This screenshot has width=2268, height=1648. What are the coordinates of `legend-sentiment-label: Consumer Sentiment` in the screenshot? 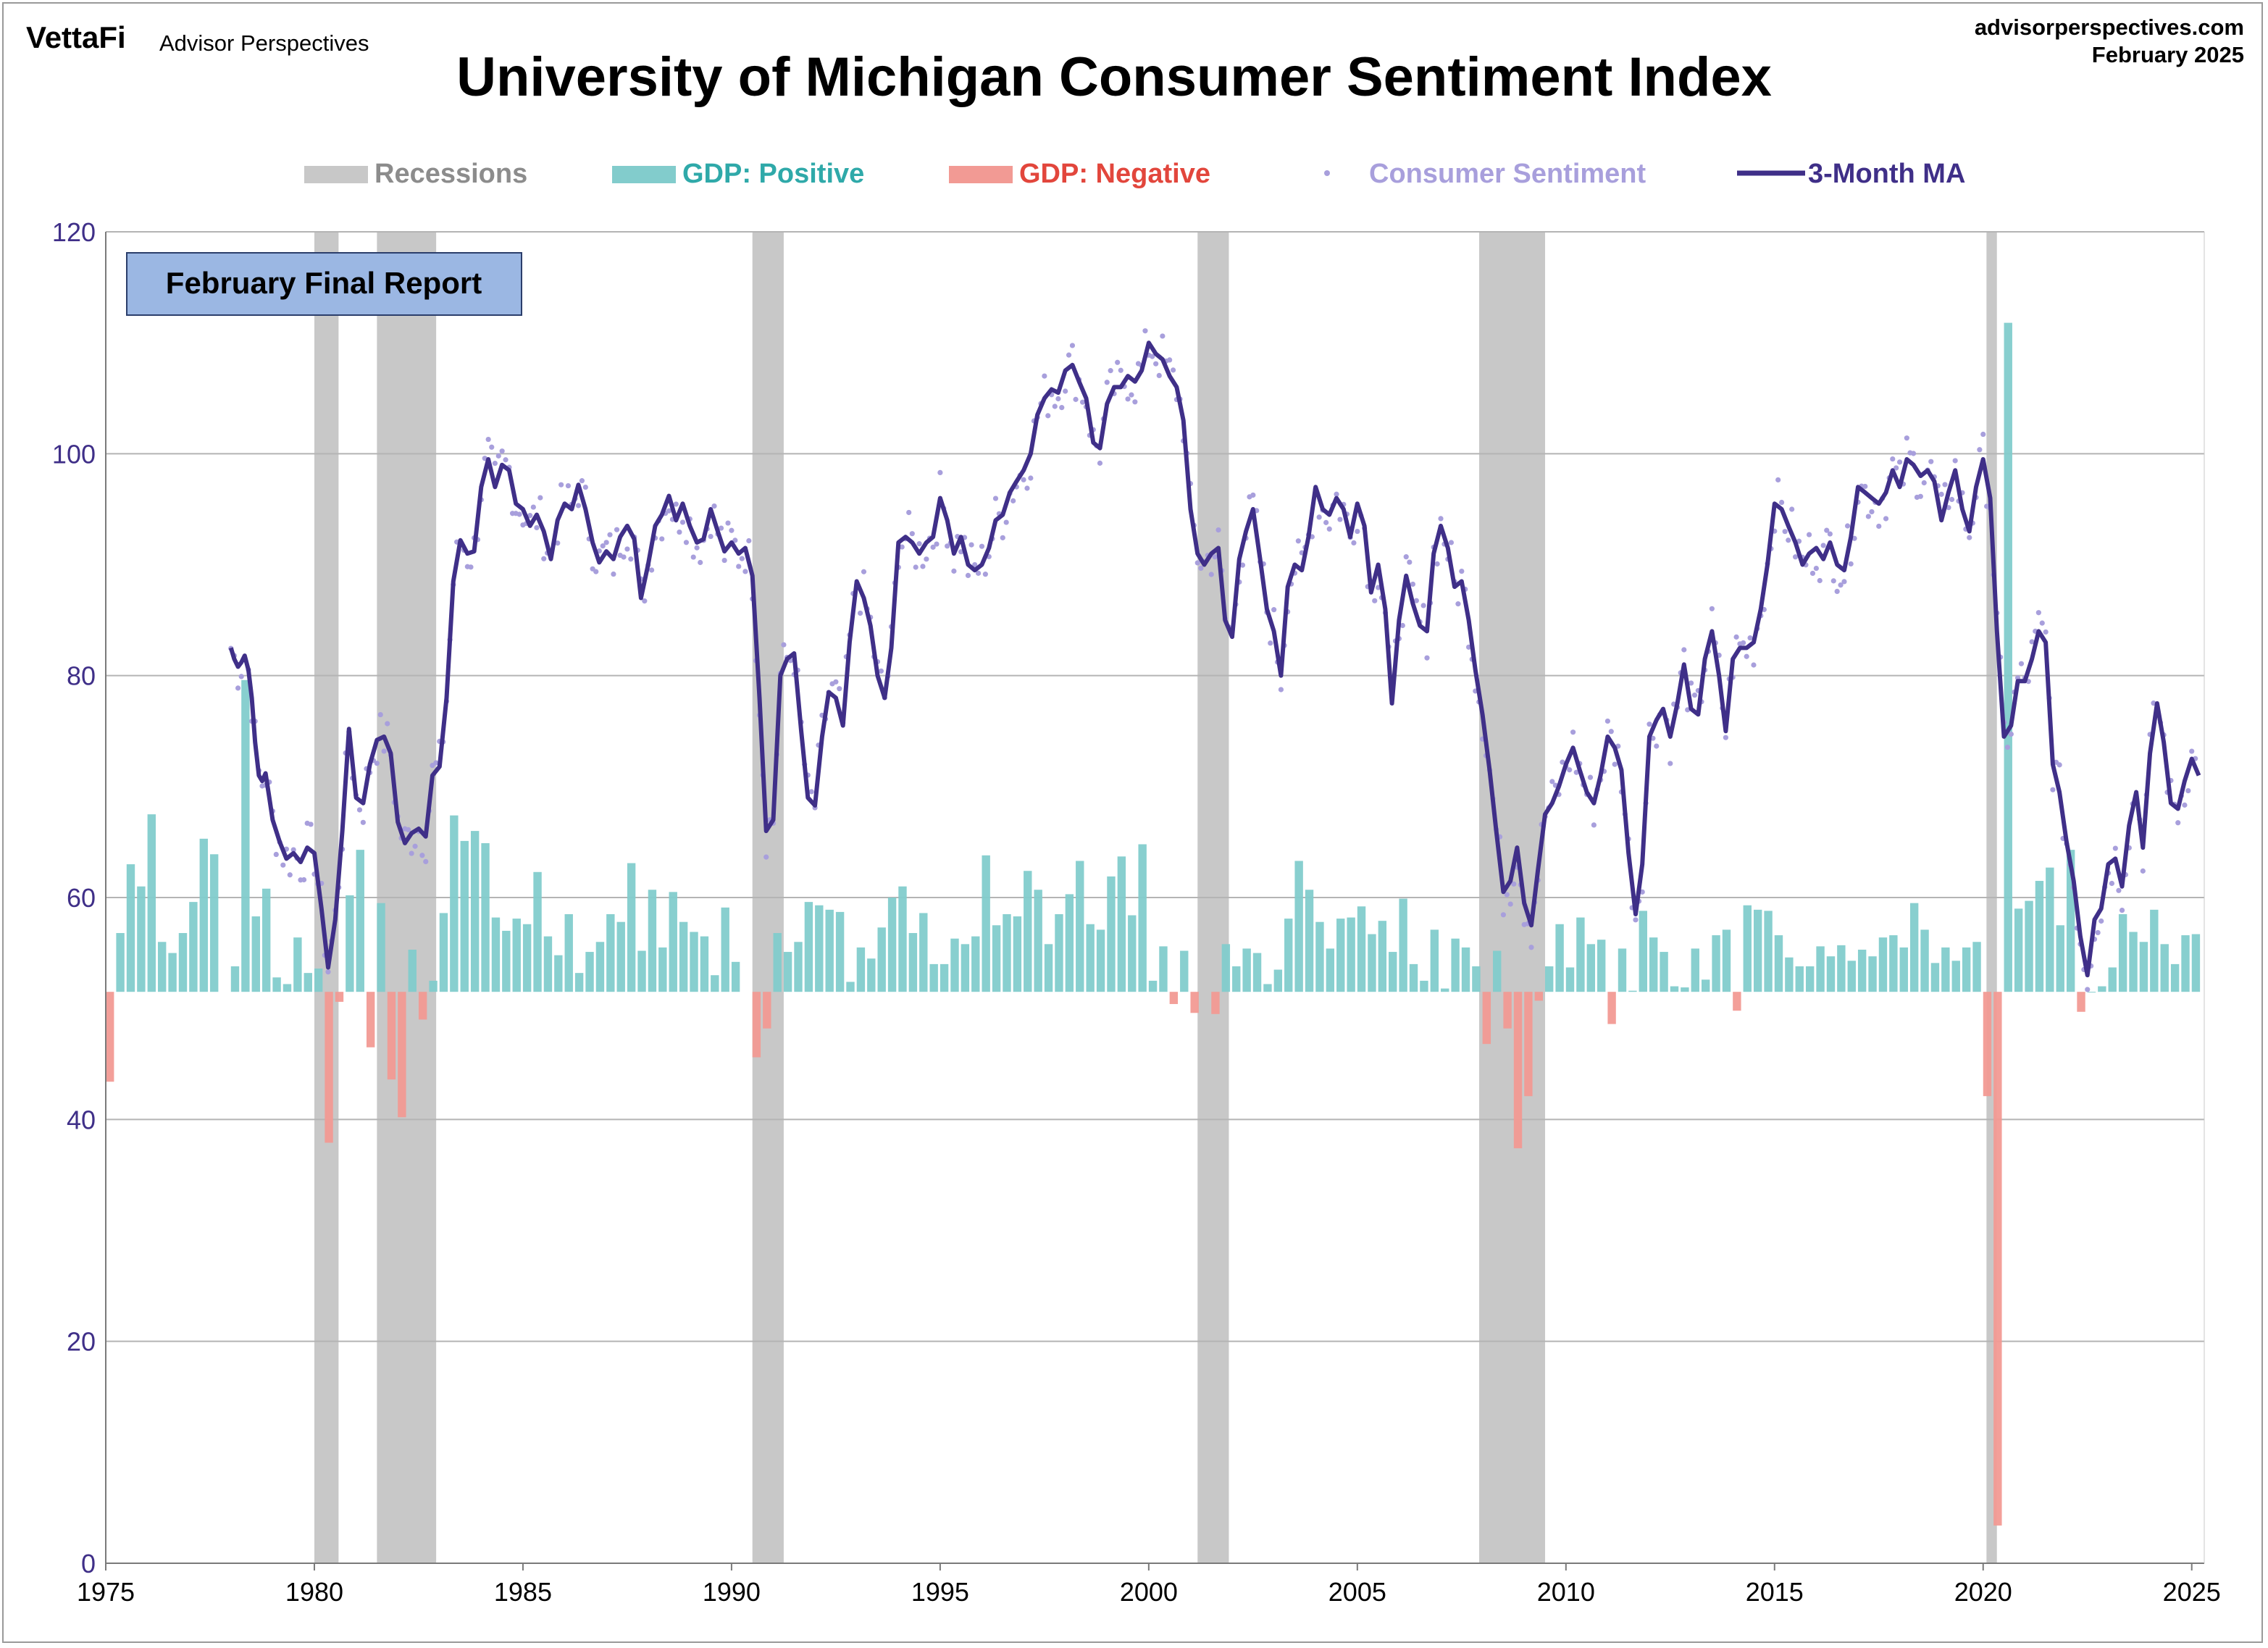 It's located at (1508, 174).